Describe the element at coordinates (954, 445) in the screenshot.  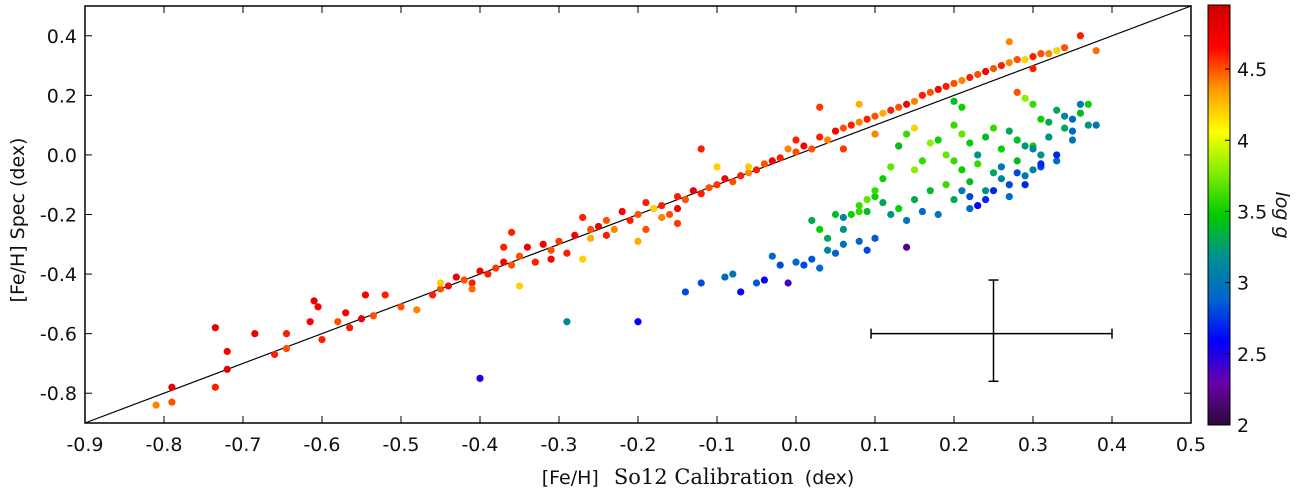
I see `x-tick-label: 0.2` at that location.